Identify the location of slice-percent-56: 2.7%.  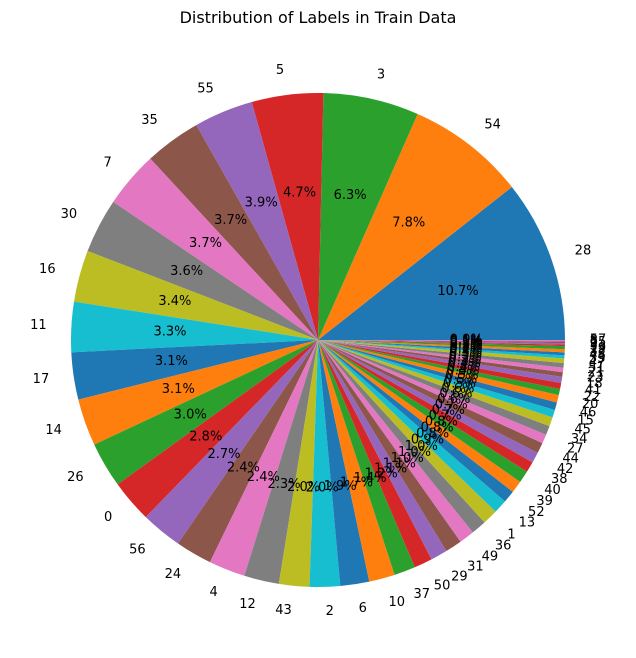
(223, 454).